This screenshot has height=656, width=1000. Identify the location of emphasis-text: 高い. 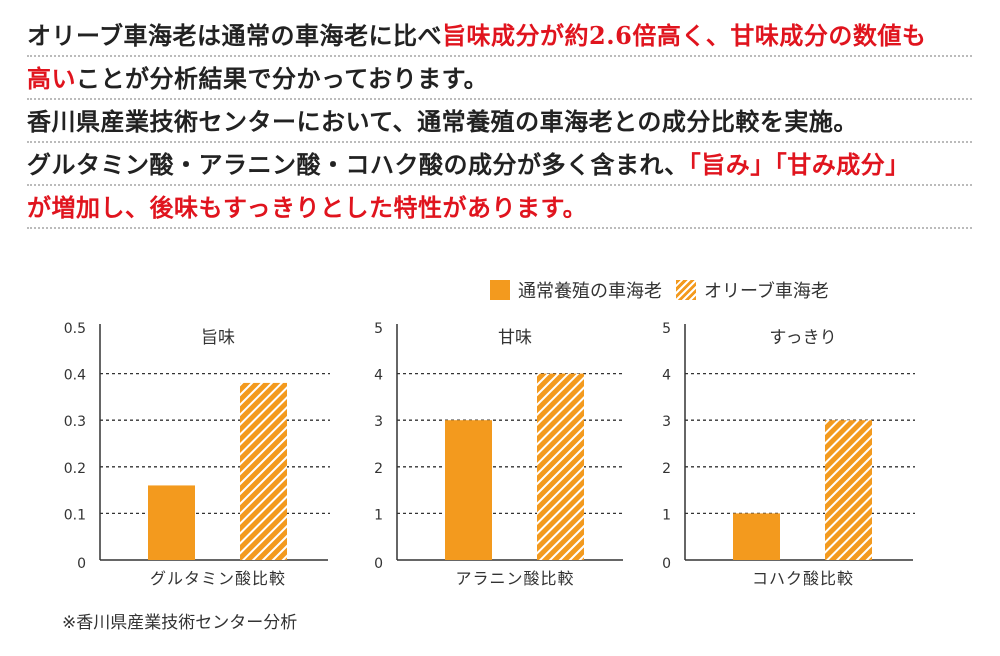
(51, 78).